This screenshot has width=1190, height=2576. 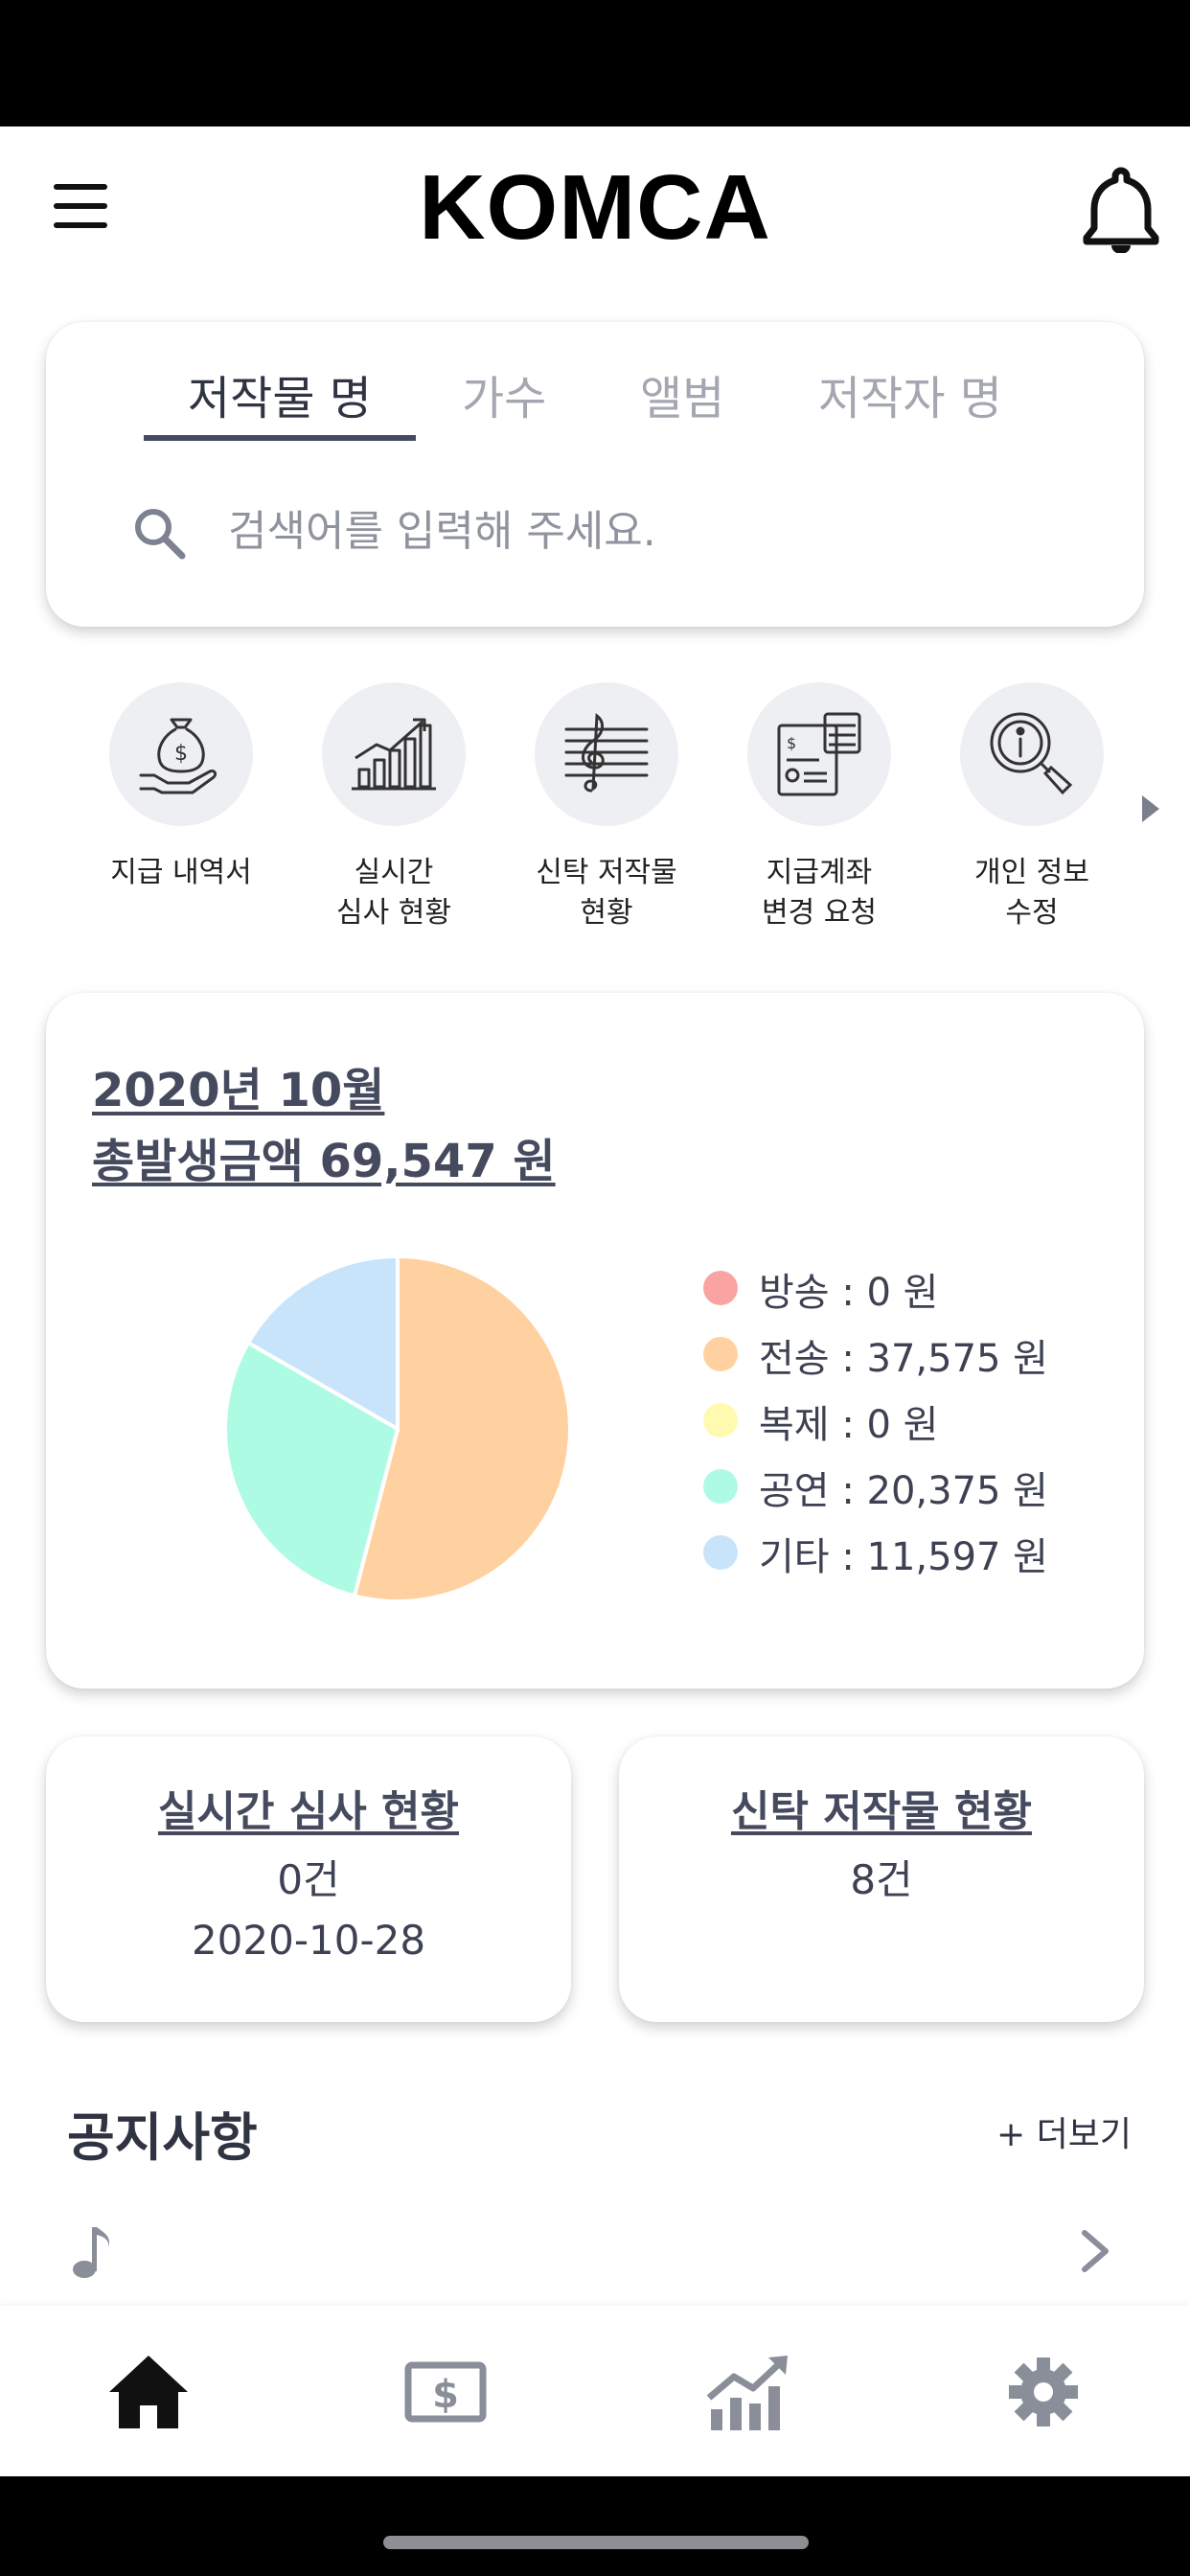 I want to click on money-bag-hand-icon: $, so click(x=178, y=756).